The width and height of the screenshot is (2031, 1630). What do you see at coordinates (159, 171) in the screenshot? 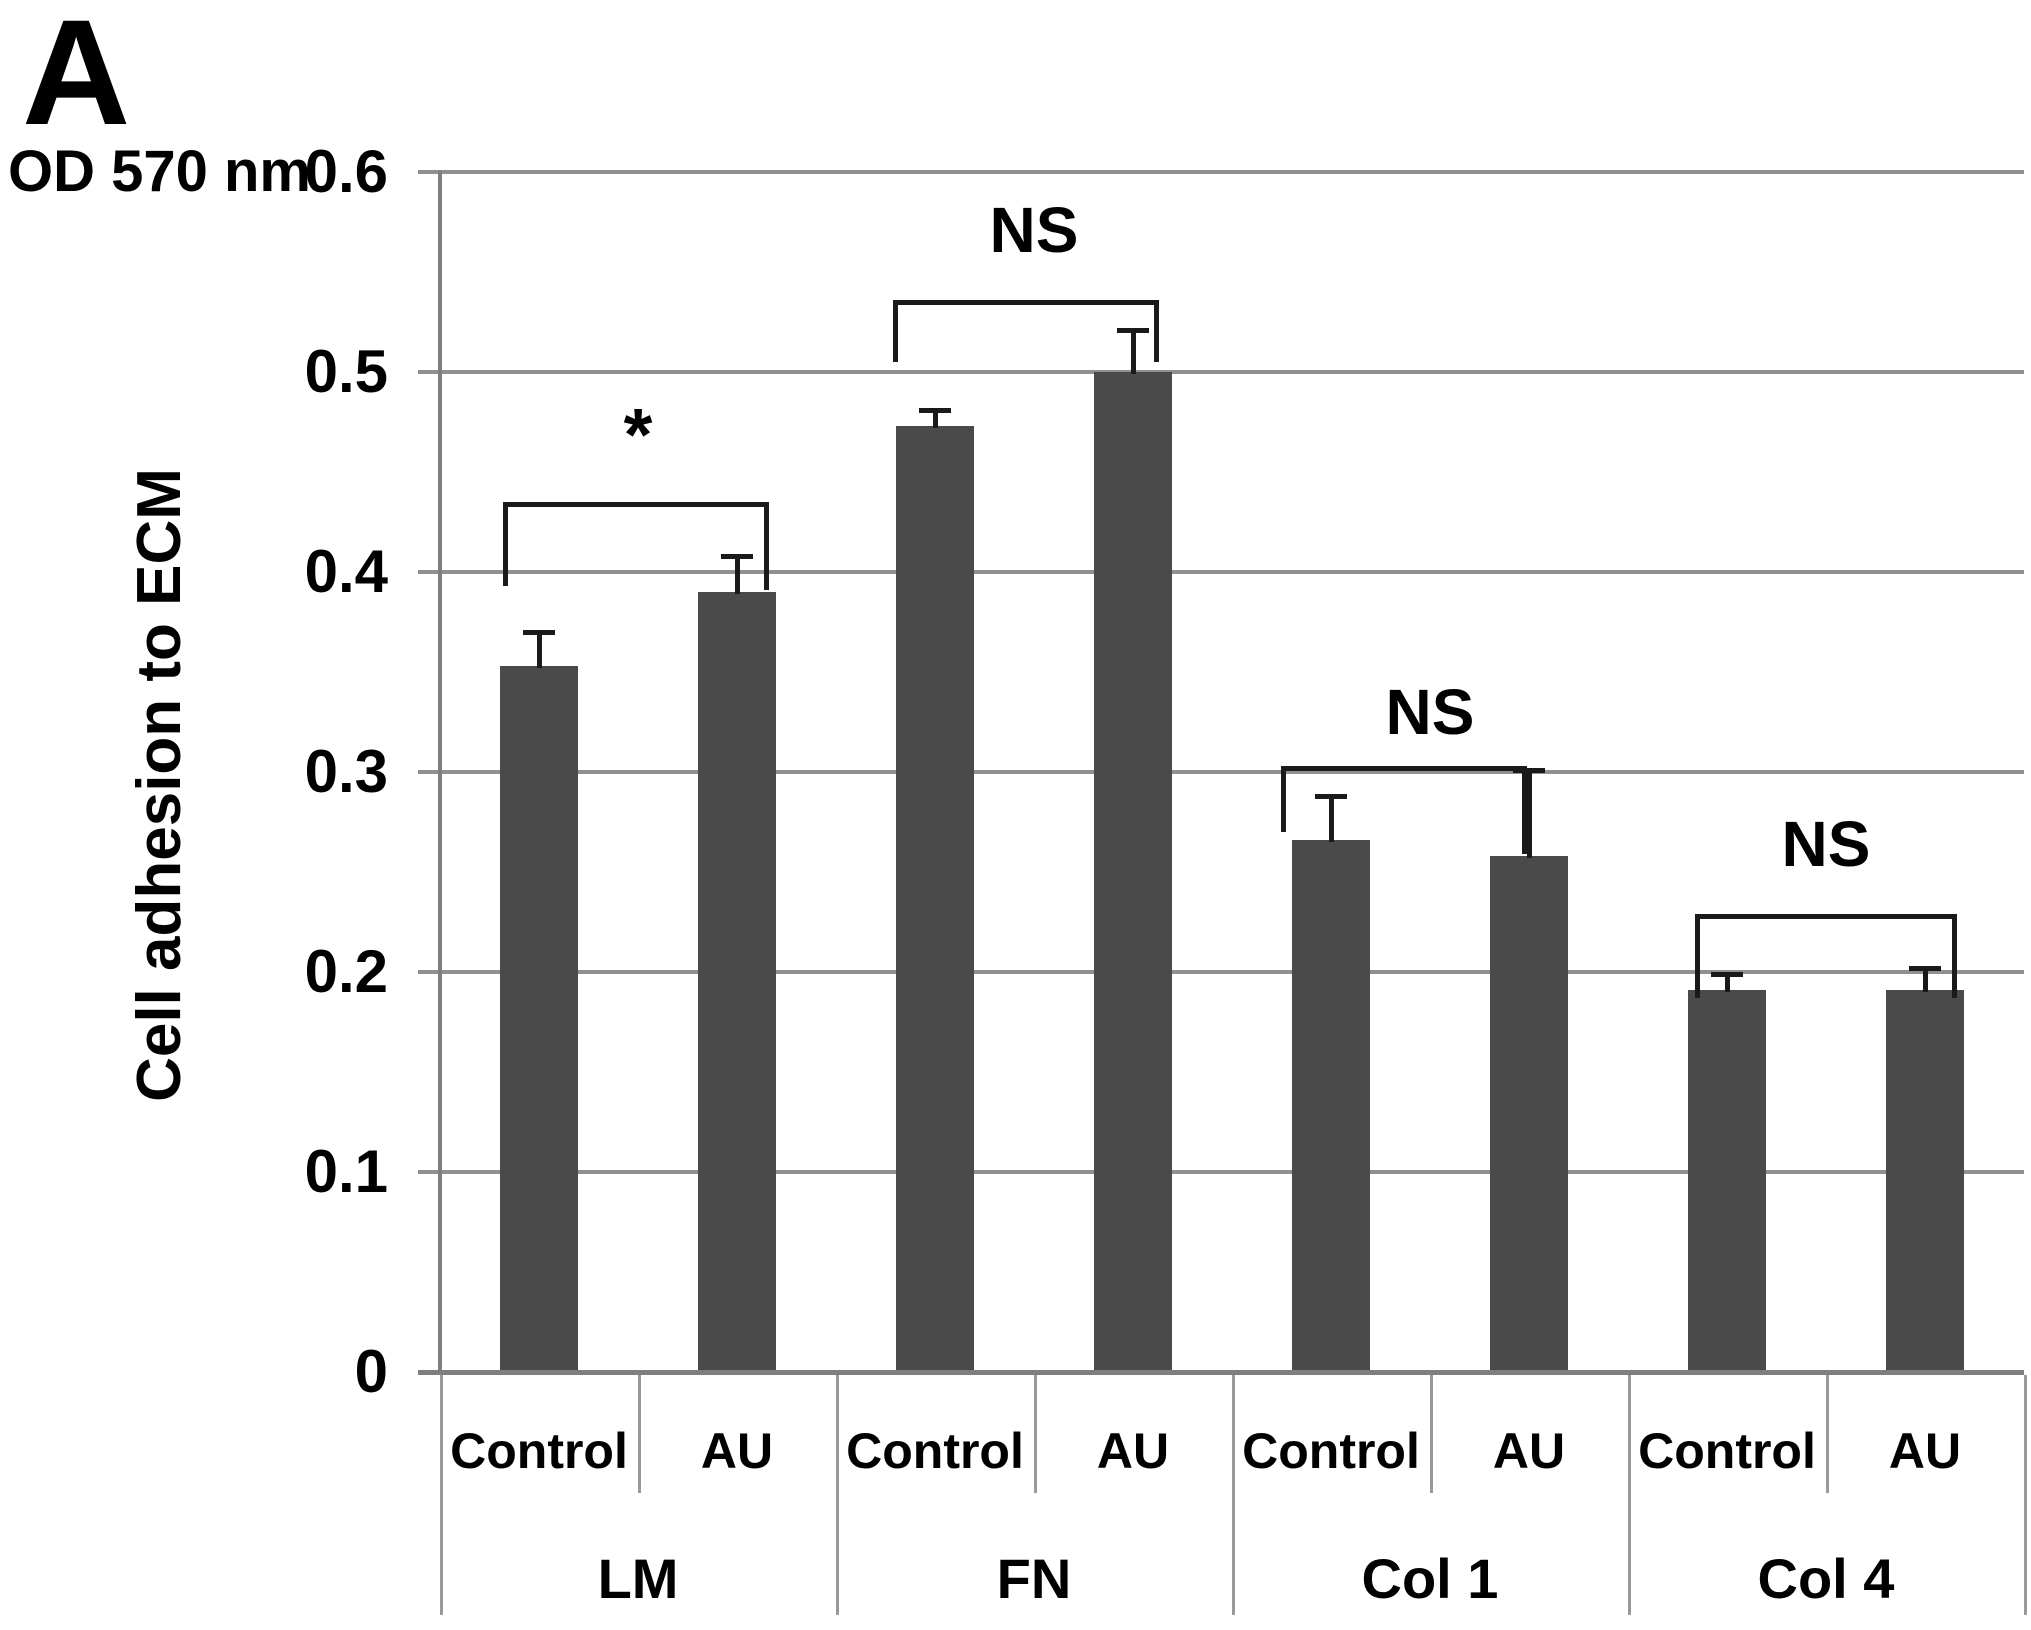
I see `y-axis-unit-label: OD 570 nm` at bounding box center [159, 171].